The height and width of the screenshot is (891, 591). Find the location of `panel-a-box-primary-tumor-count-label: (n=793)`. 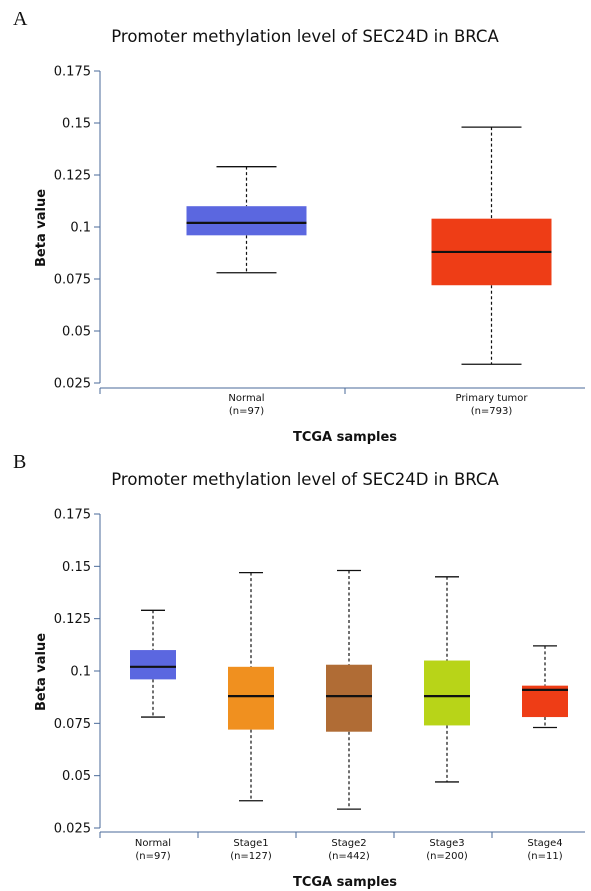

panel-a-box-primary-tumor-count-label: (n=793) is located at coordinates (492, 411).